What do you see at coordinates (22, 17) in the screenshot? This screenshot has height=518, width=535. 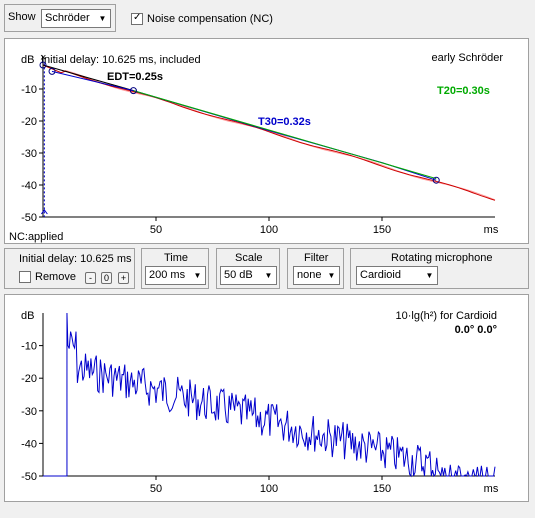 I see `show-label: Show` at bounding box center [22, 17].